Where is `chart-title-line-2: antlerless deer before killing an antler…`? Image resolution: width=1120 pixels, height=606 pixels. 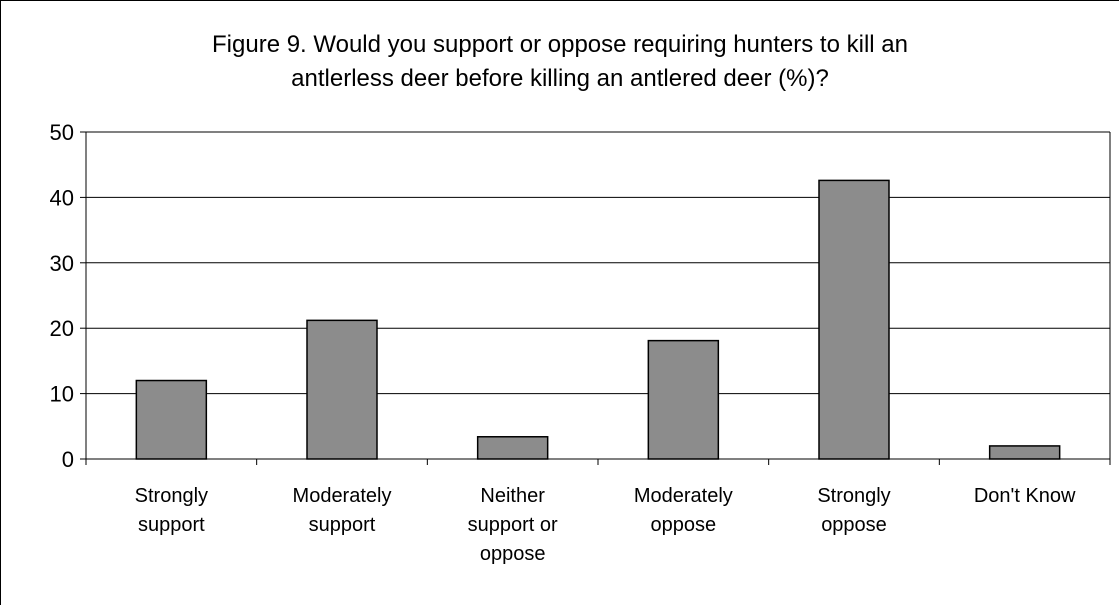 chart-title-line-2: antlerless deer before killing an antler… is located at coordinates (560, 78).